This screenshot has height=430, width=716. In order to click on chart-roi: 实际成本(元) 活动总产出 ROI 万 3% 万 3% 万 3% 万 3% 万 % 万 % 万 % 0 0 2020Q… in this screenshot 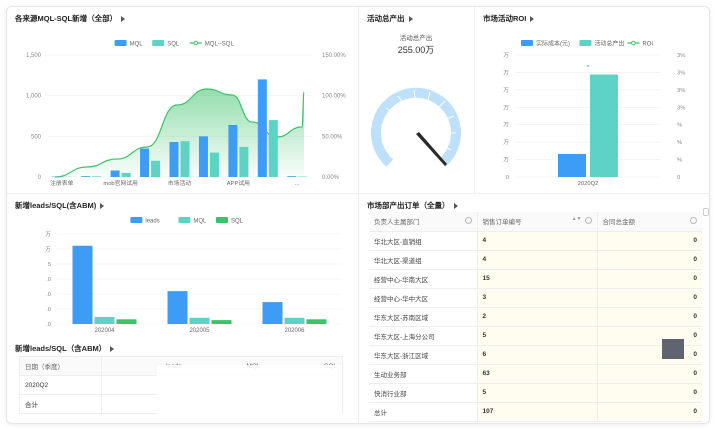, I will do `click(594, 113)`.